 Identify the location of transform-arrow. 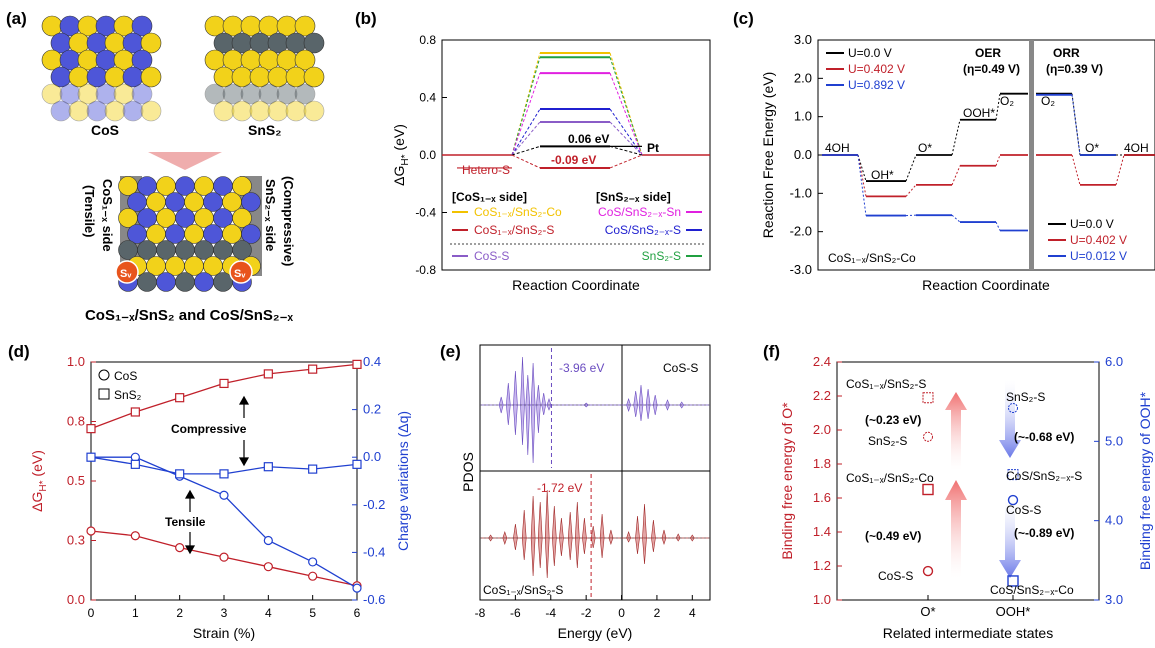
(185, 161).